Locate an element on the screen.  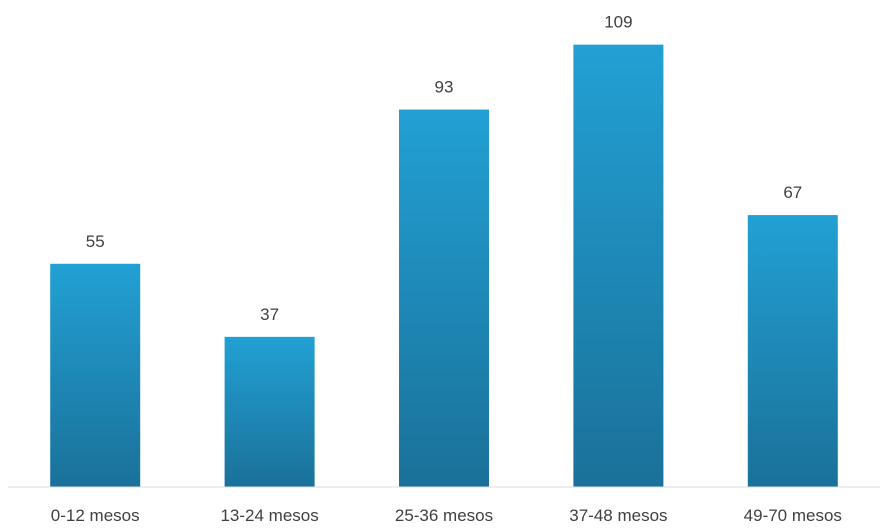
category-label-3: 25-36 mesos is located at coordinates (444, 515).